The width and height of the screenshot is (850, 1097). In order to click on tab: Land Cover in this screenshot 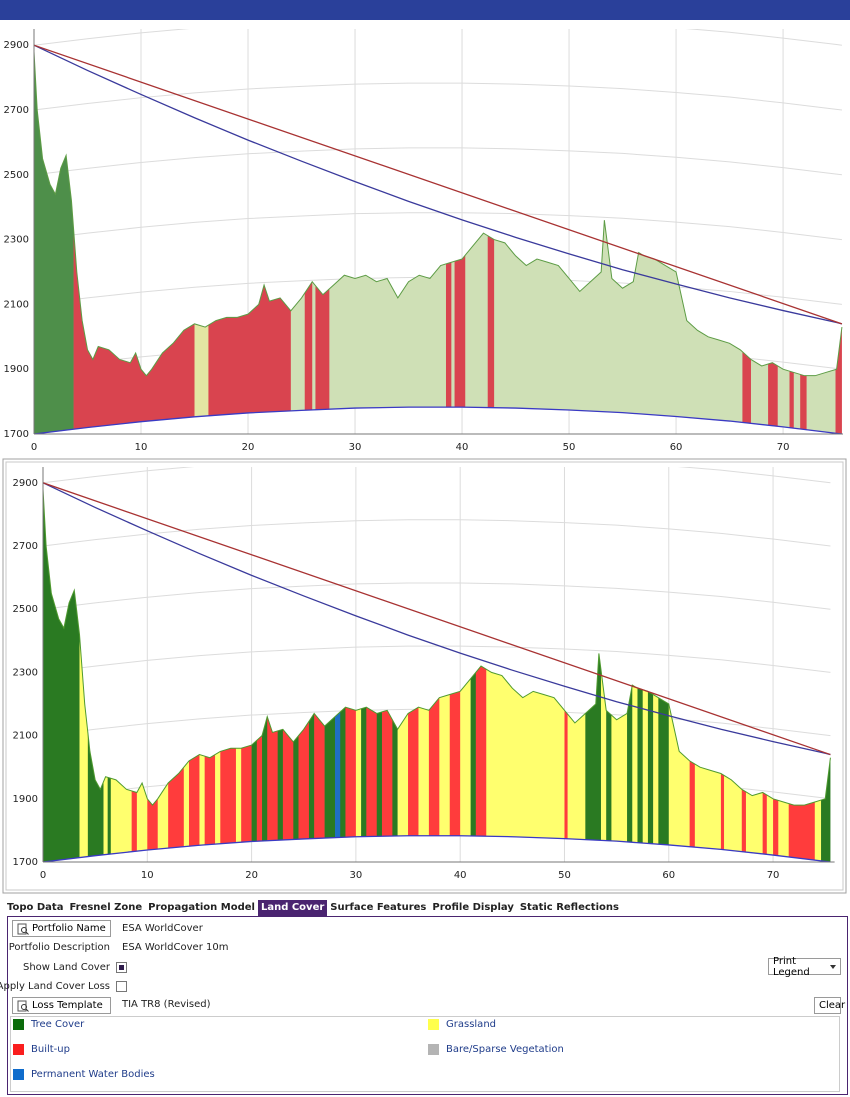, I will do `click(292, 908)`.